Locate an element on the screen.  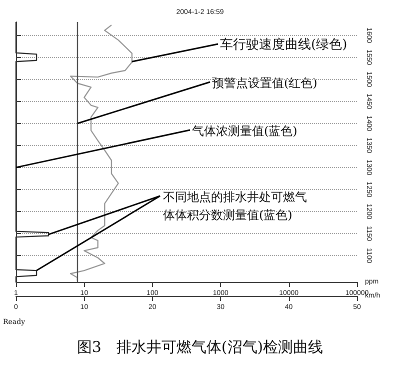
annotation: 车行驶速度曲线(绿色) is located at coordinates (284, 44).